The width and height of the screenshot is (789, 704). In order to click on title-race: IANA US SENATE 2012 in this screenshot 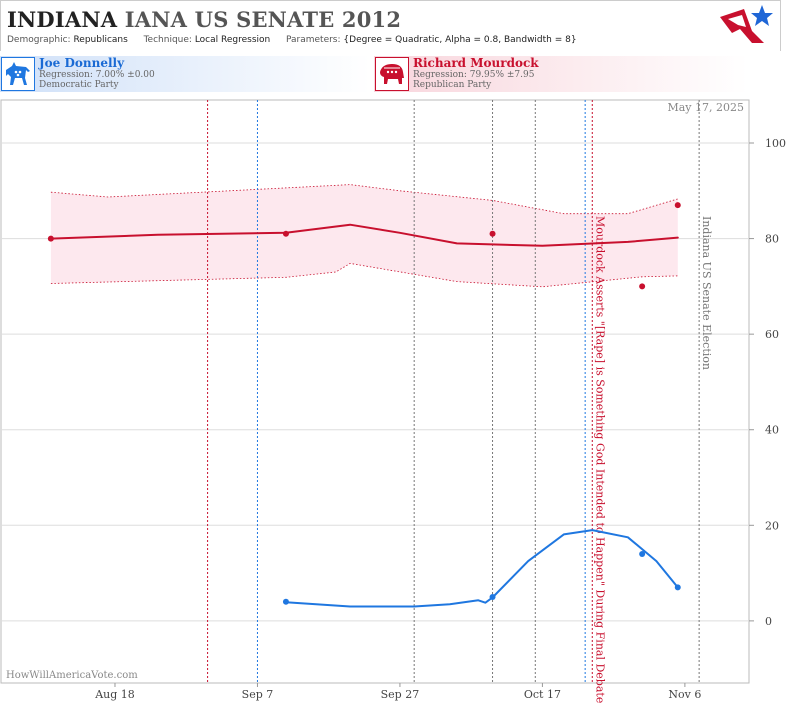, I will do `click(263, 19)`.